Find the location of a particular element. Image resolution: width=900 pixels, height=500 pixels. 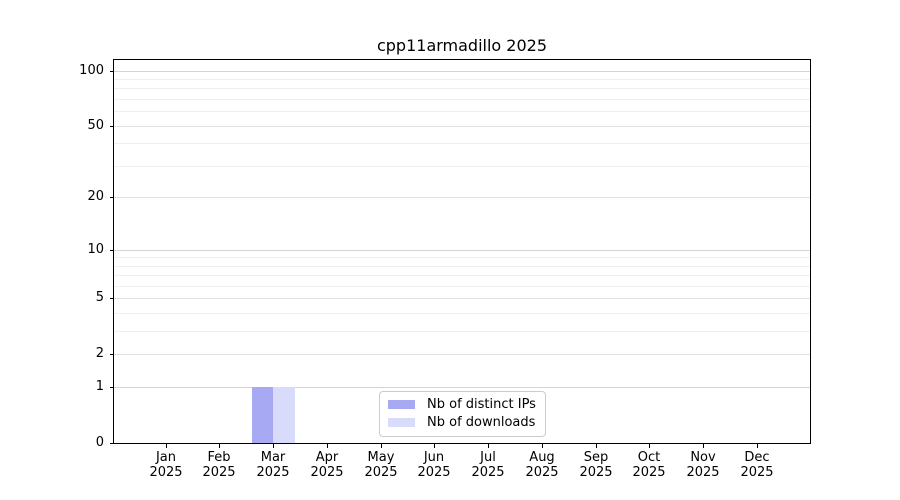

legend-swatch-downloads-icon is located at coordinates (401, 422).